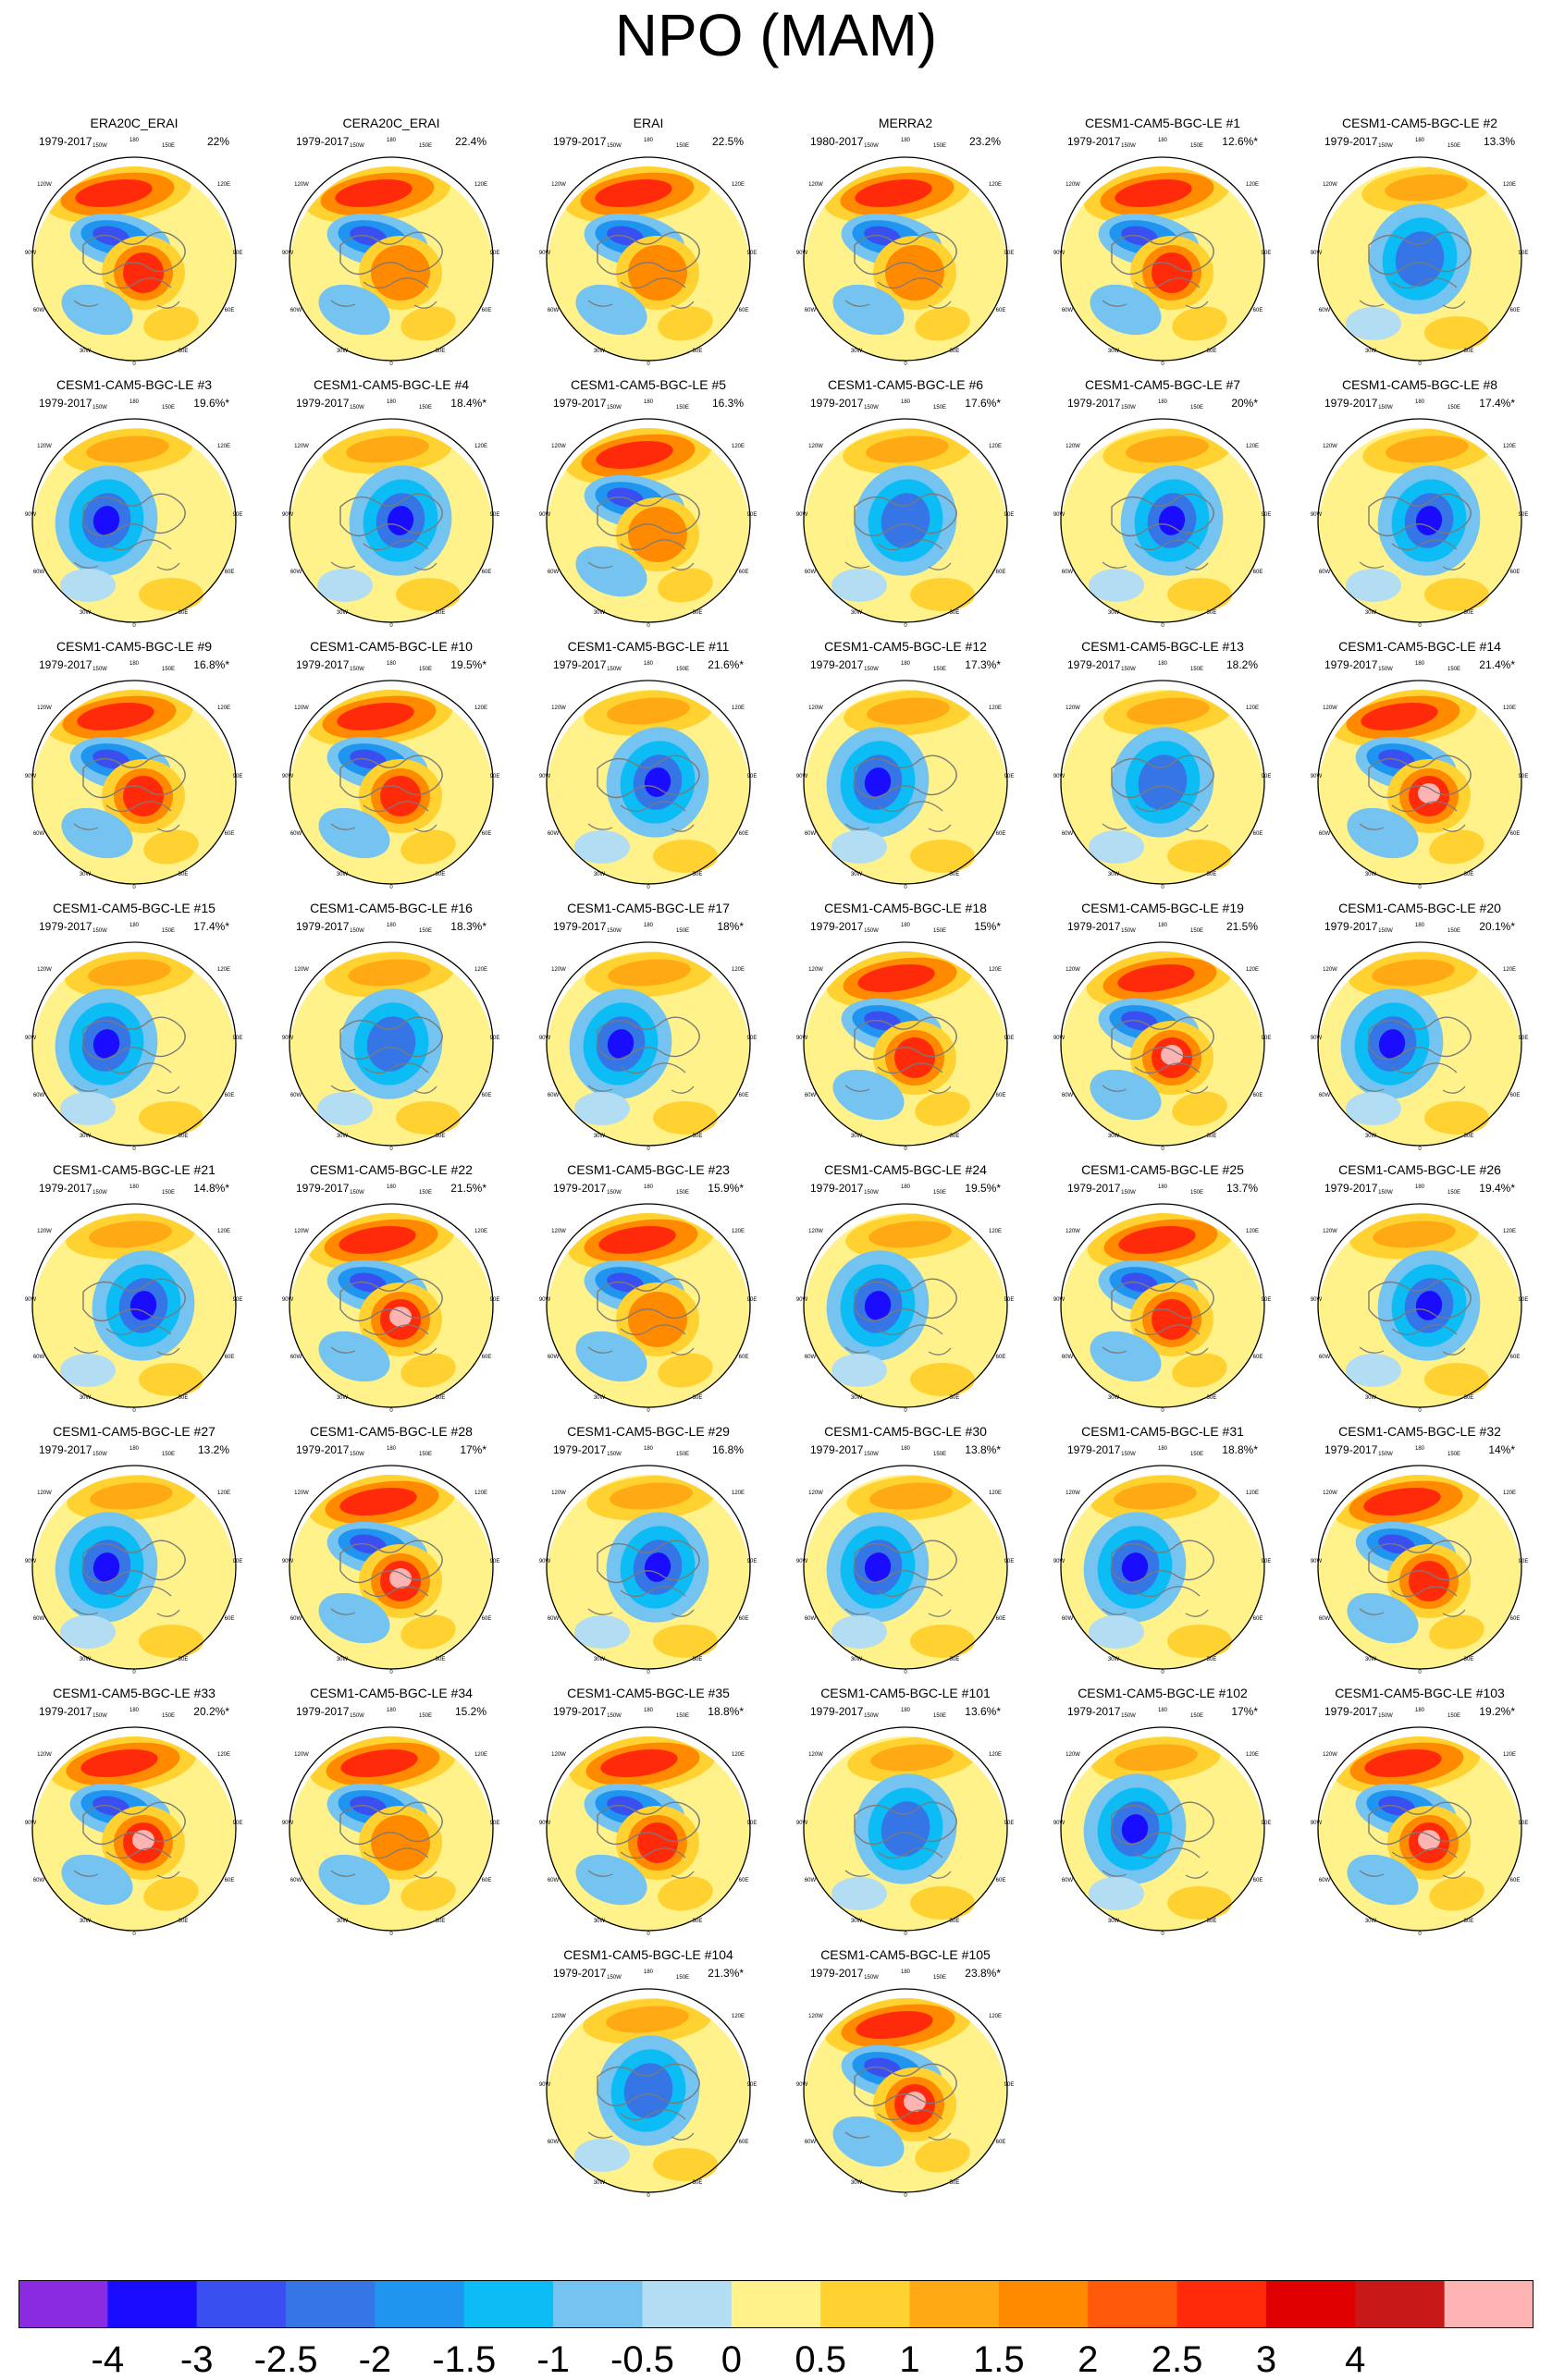 This screenshot has height=2380, width=1552. Describe the element at coordinates (464, 2359) in the screenshot. I see `colorbar-tick-label: -1.5` at that location.